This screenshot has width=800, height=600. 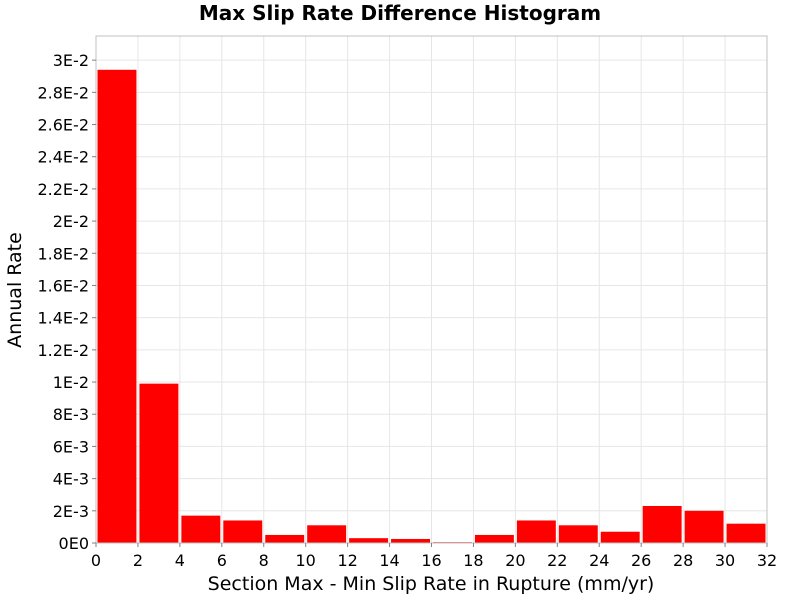 I want to click on x-tick-label: 32, so click(x=767, y=560).